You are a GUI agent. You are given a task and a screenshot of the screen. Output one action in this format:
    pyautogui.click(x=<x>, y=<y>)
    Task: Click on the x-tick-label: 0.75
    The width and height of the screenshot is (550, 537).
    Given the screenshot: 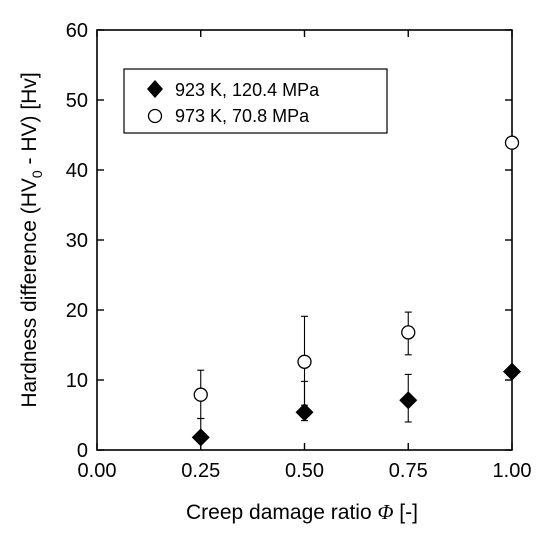 What is the action you would take?
    pyautogui.click(x=408, y=471)
    